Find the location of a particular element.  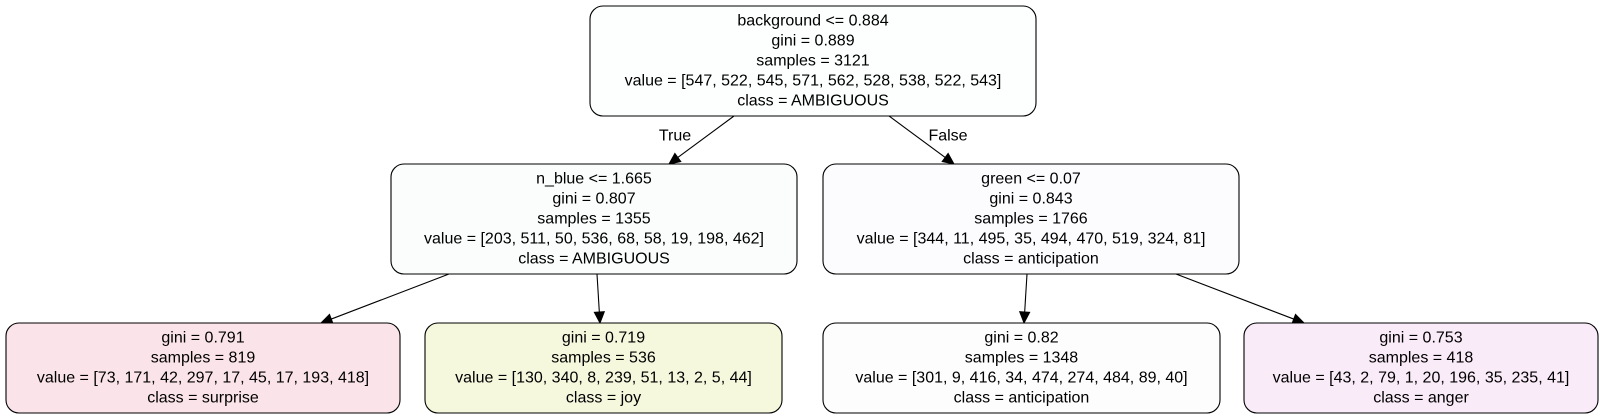

tree-edge: False is located at coordinates (928, 140).